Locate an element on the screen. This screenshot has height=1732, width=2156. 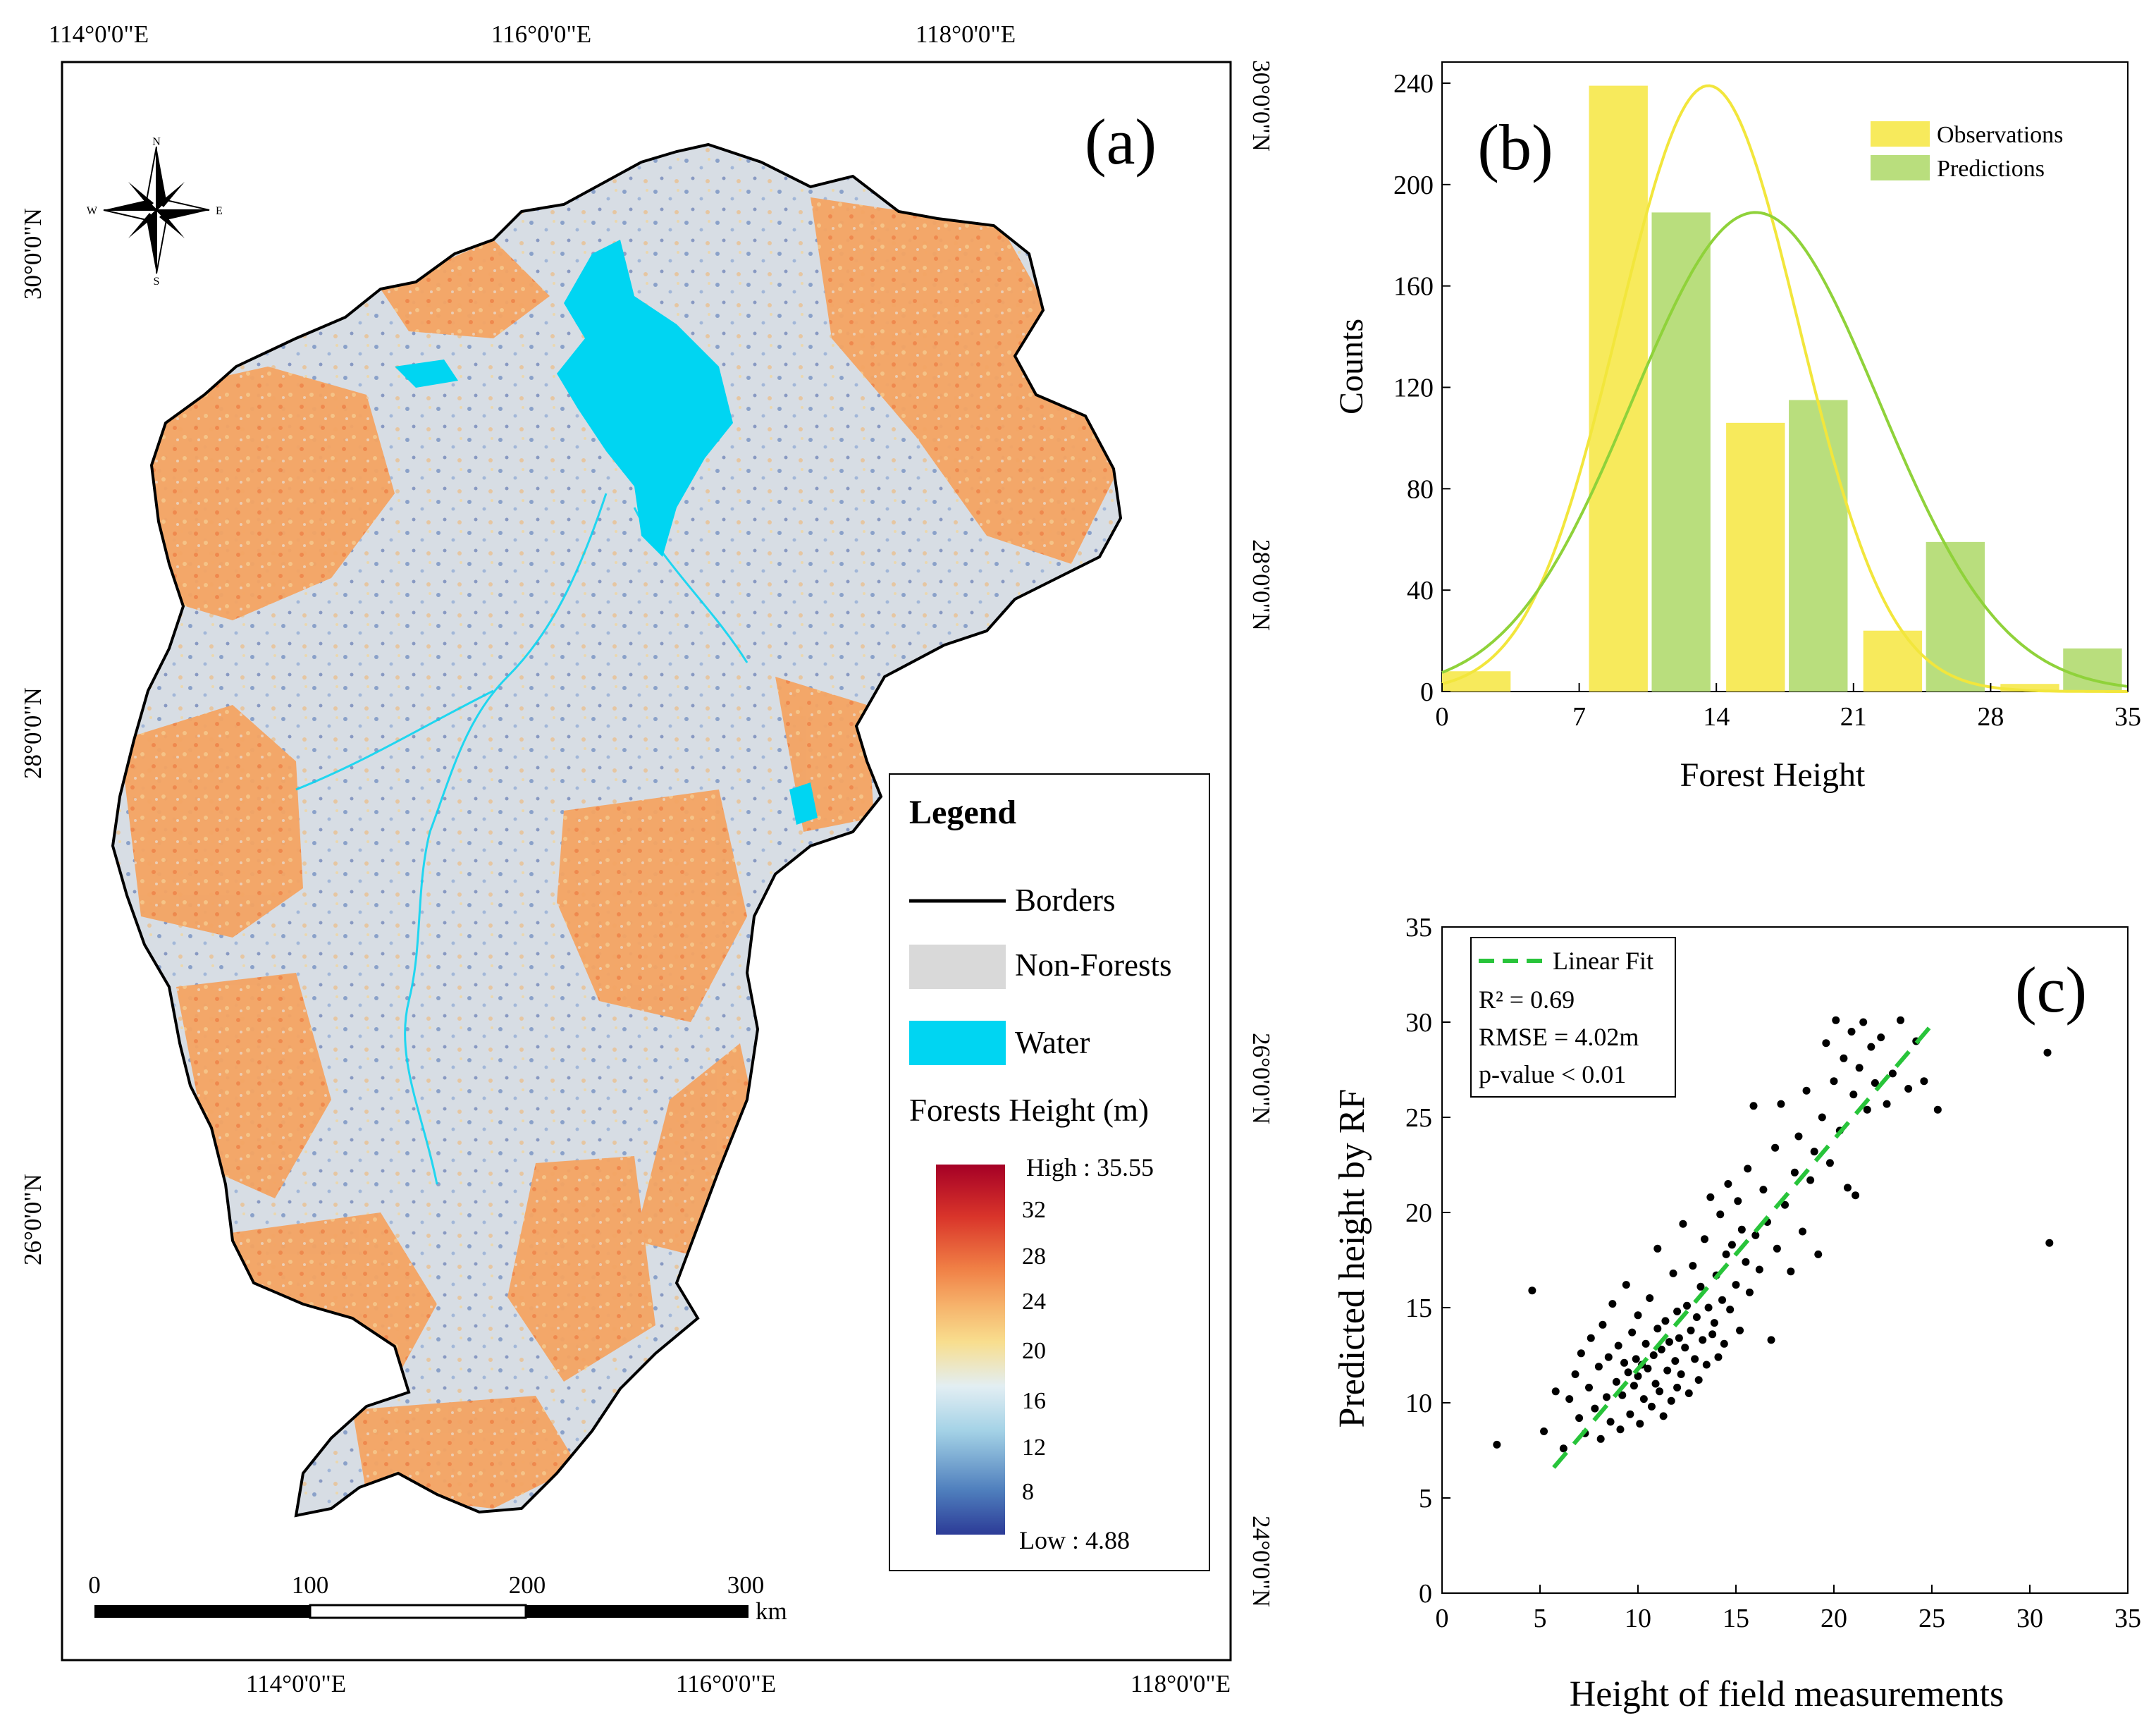
panel-c-fit-line is located at coordinates (1745, 1244).